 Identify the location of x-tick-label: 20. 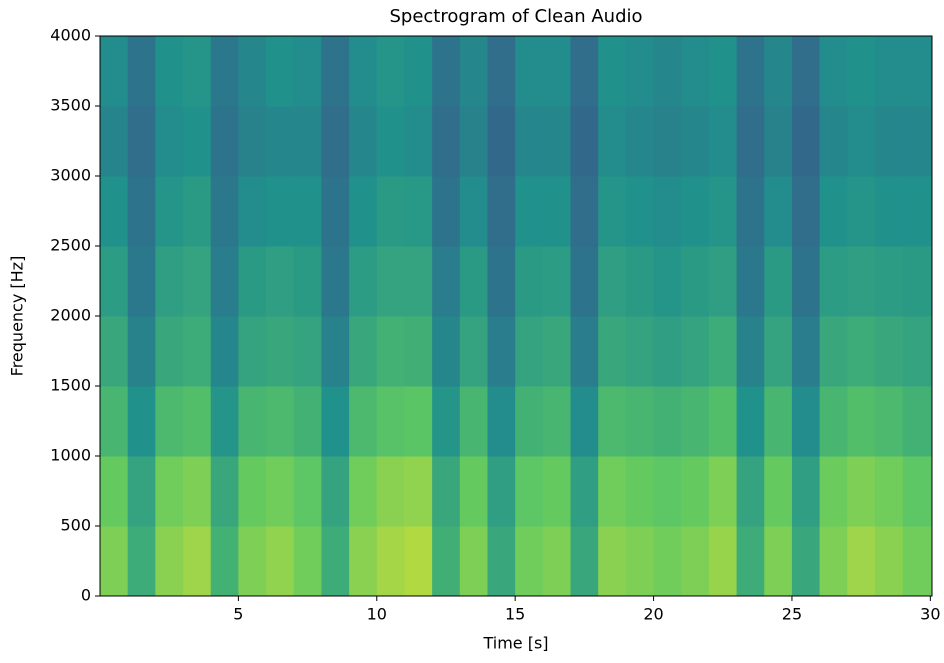
(653, 614).